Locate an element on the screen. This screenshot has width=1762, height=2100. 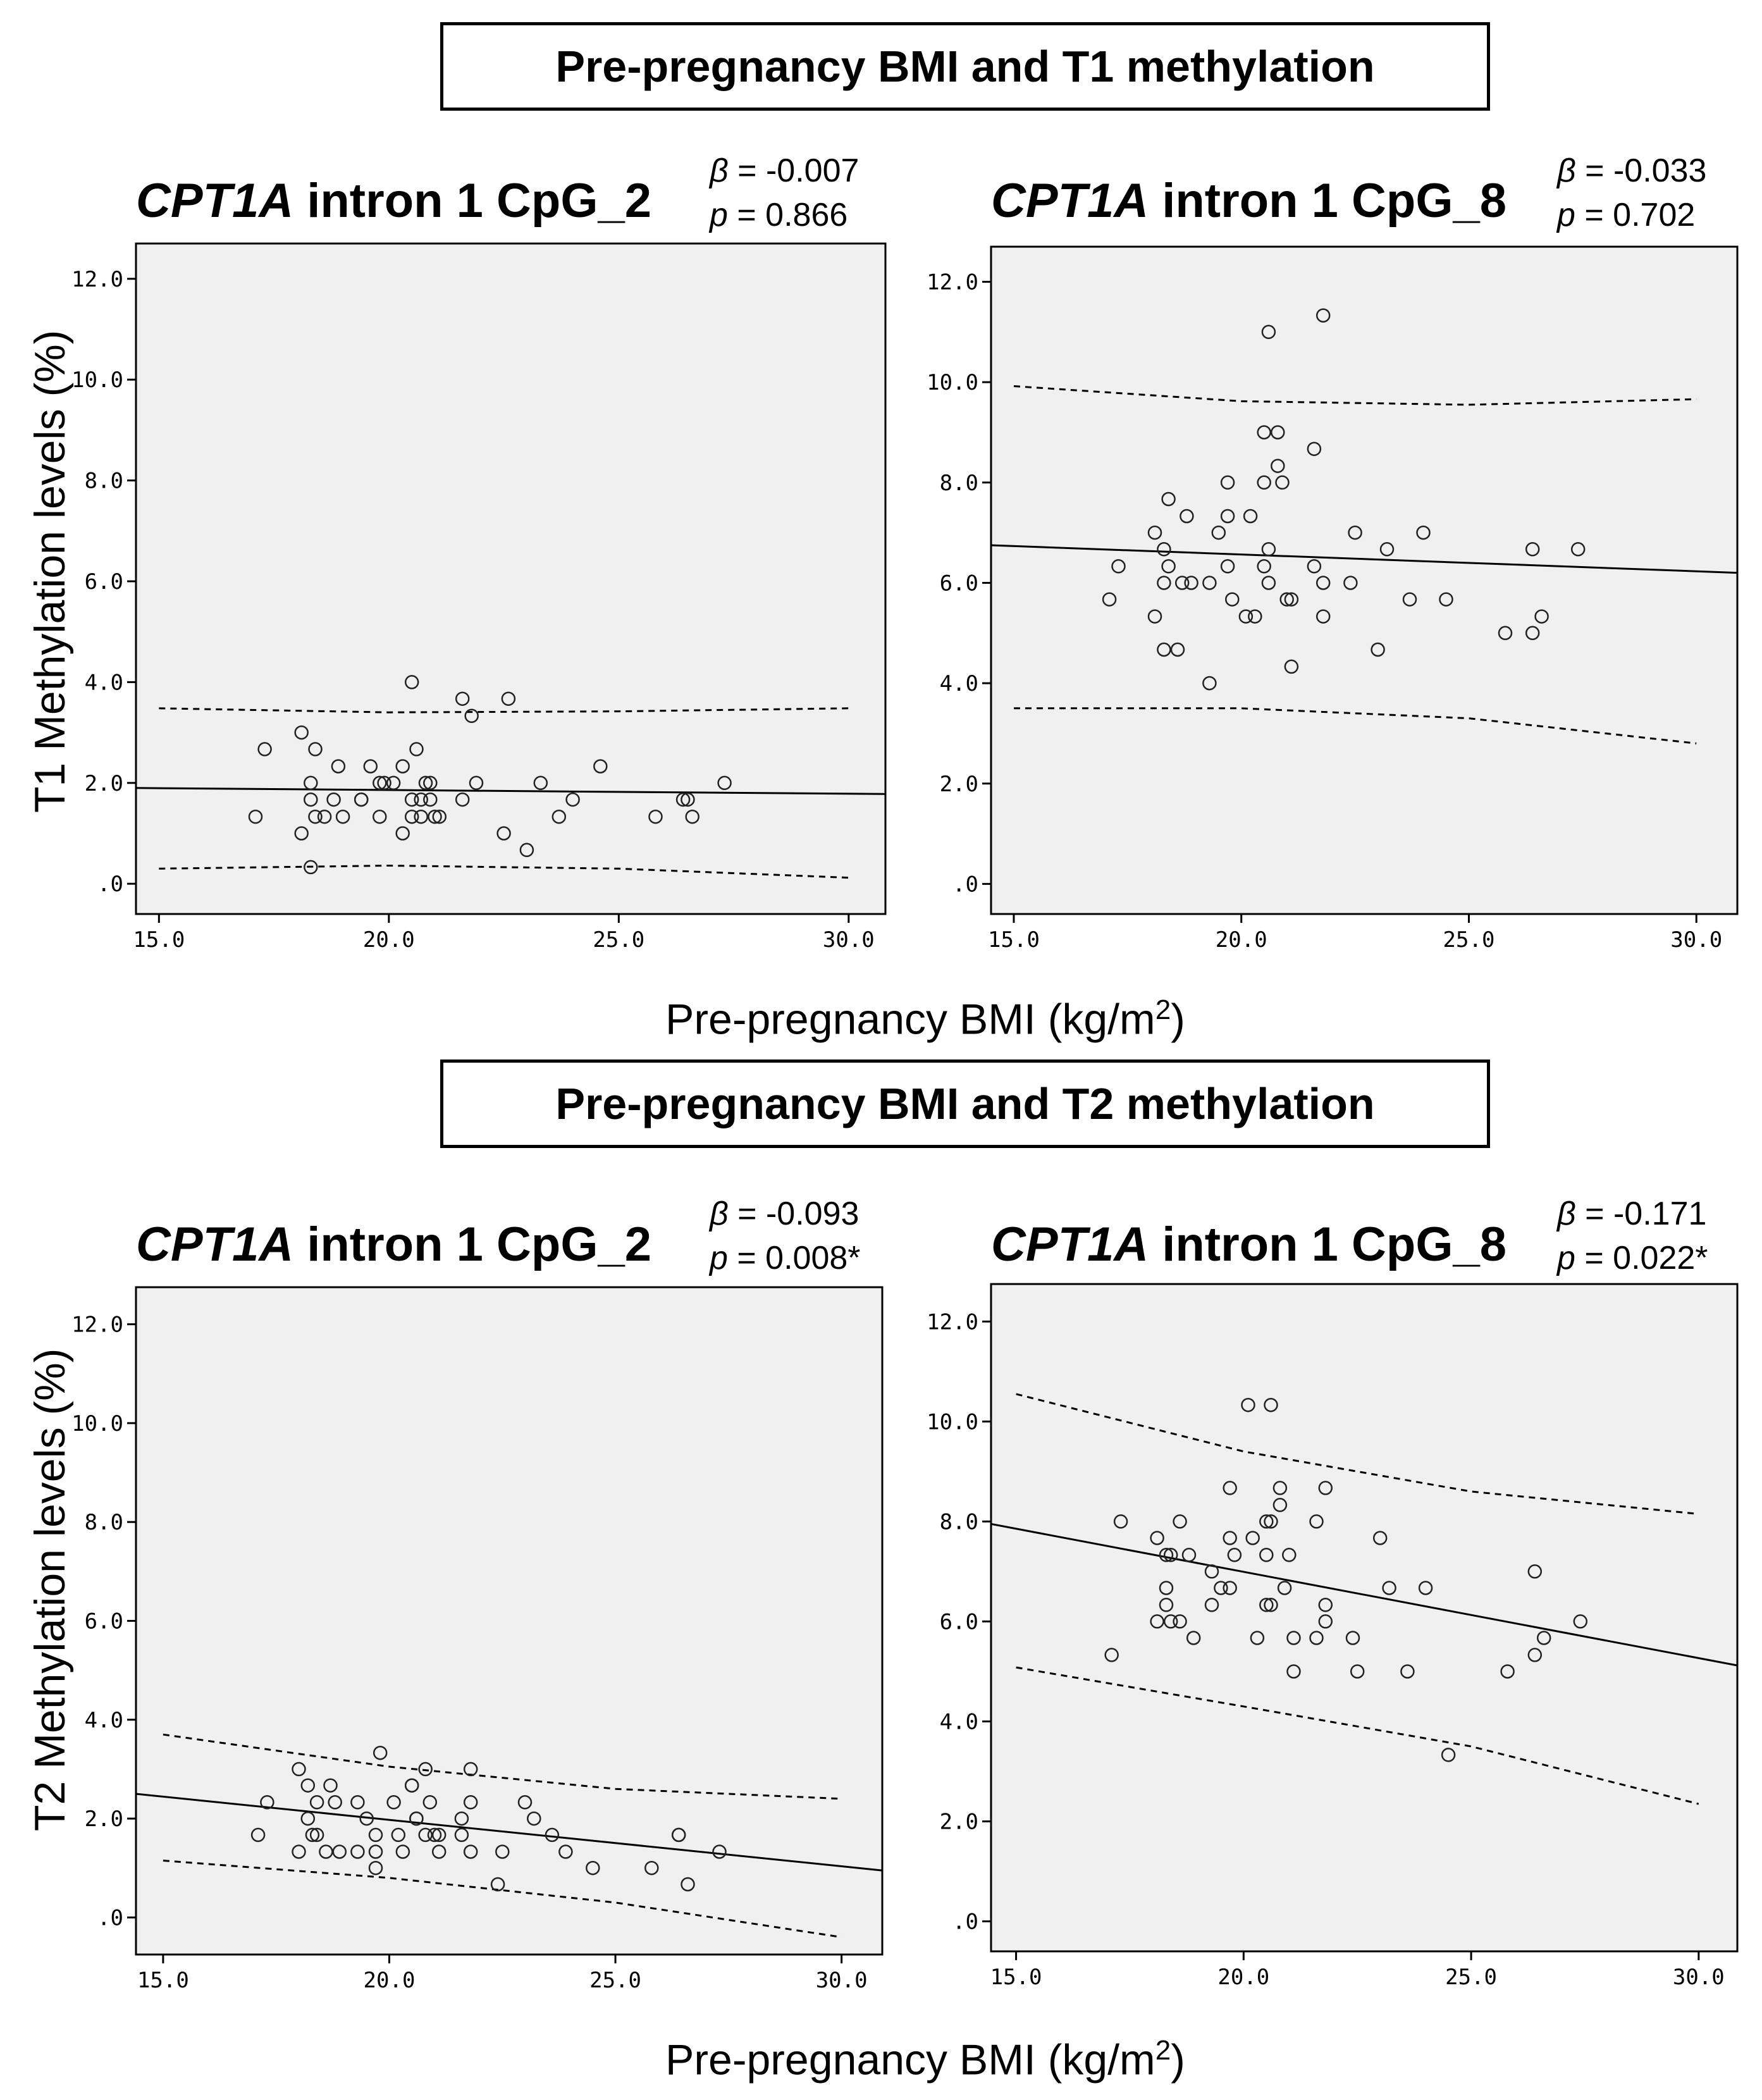
beta-stat-t2-cpg8: β = -0.171 is located at coordinates (1631, 1213).